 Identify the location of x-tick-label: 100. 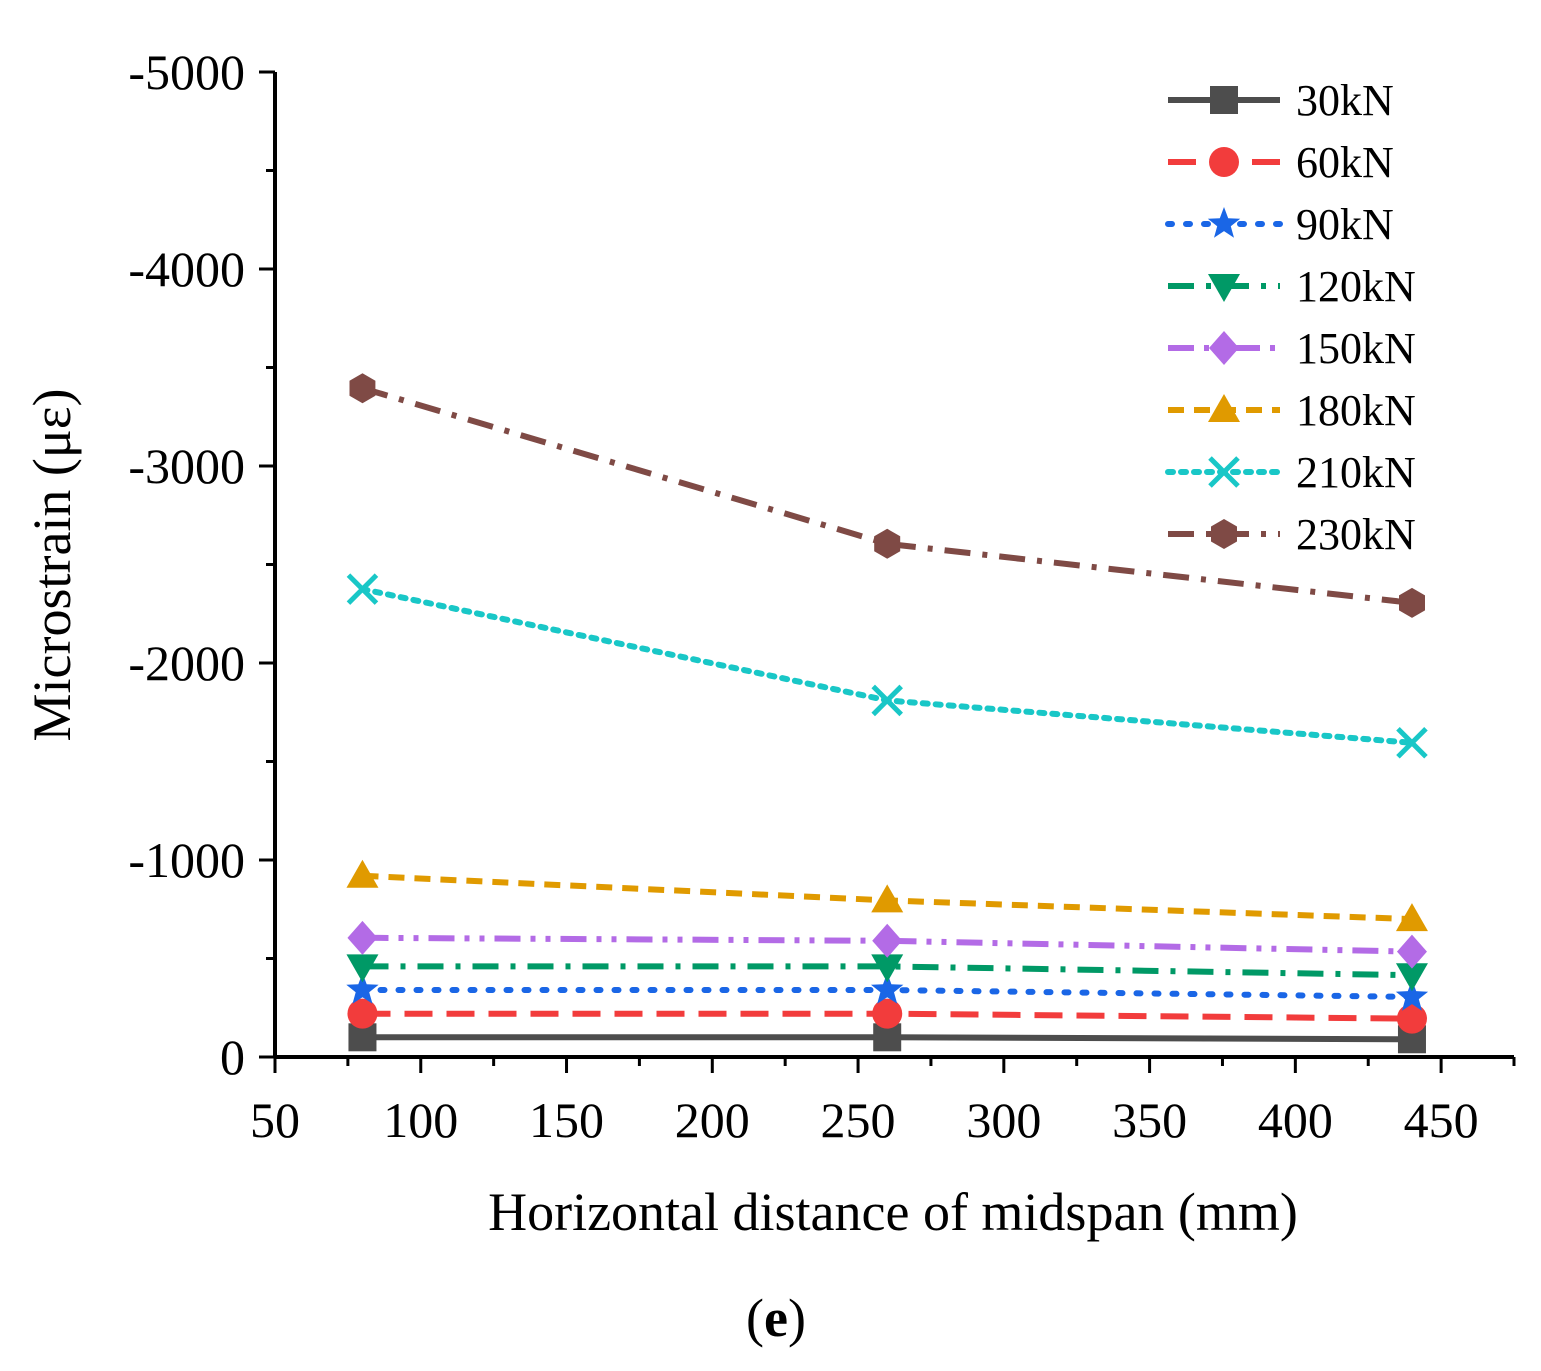
(420, 1120).